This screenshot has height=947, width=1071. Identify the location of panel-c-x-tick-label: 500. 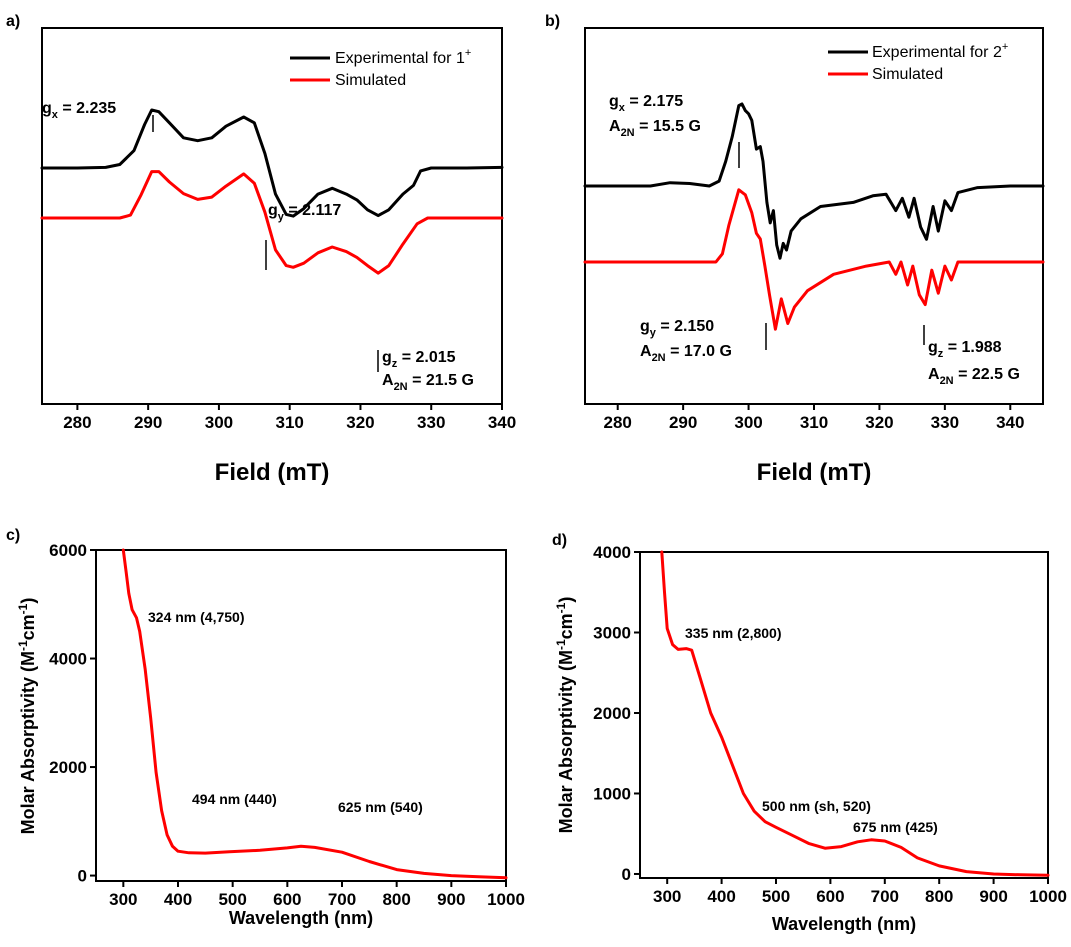
(232, 899).